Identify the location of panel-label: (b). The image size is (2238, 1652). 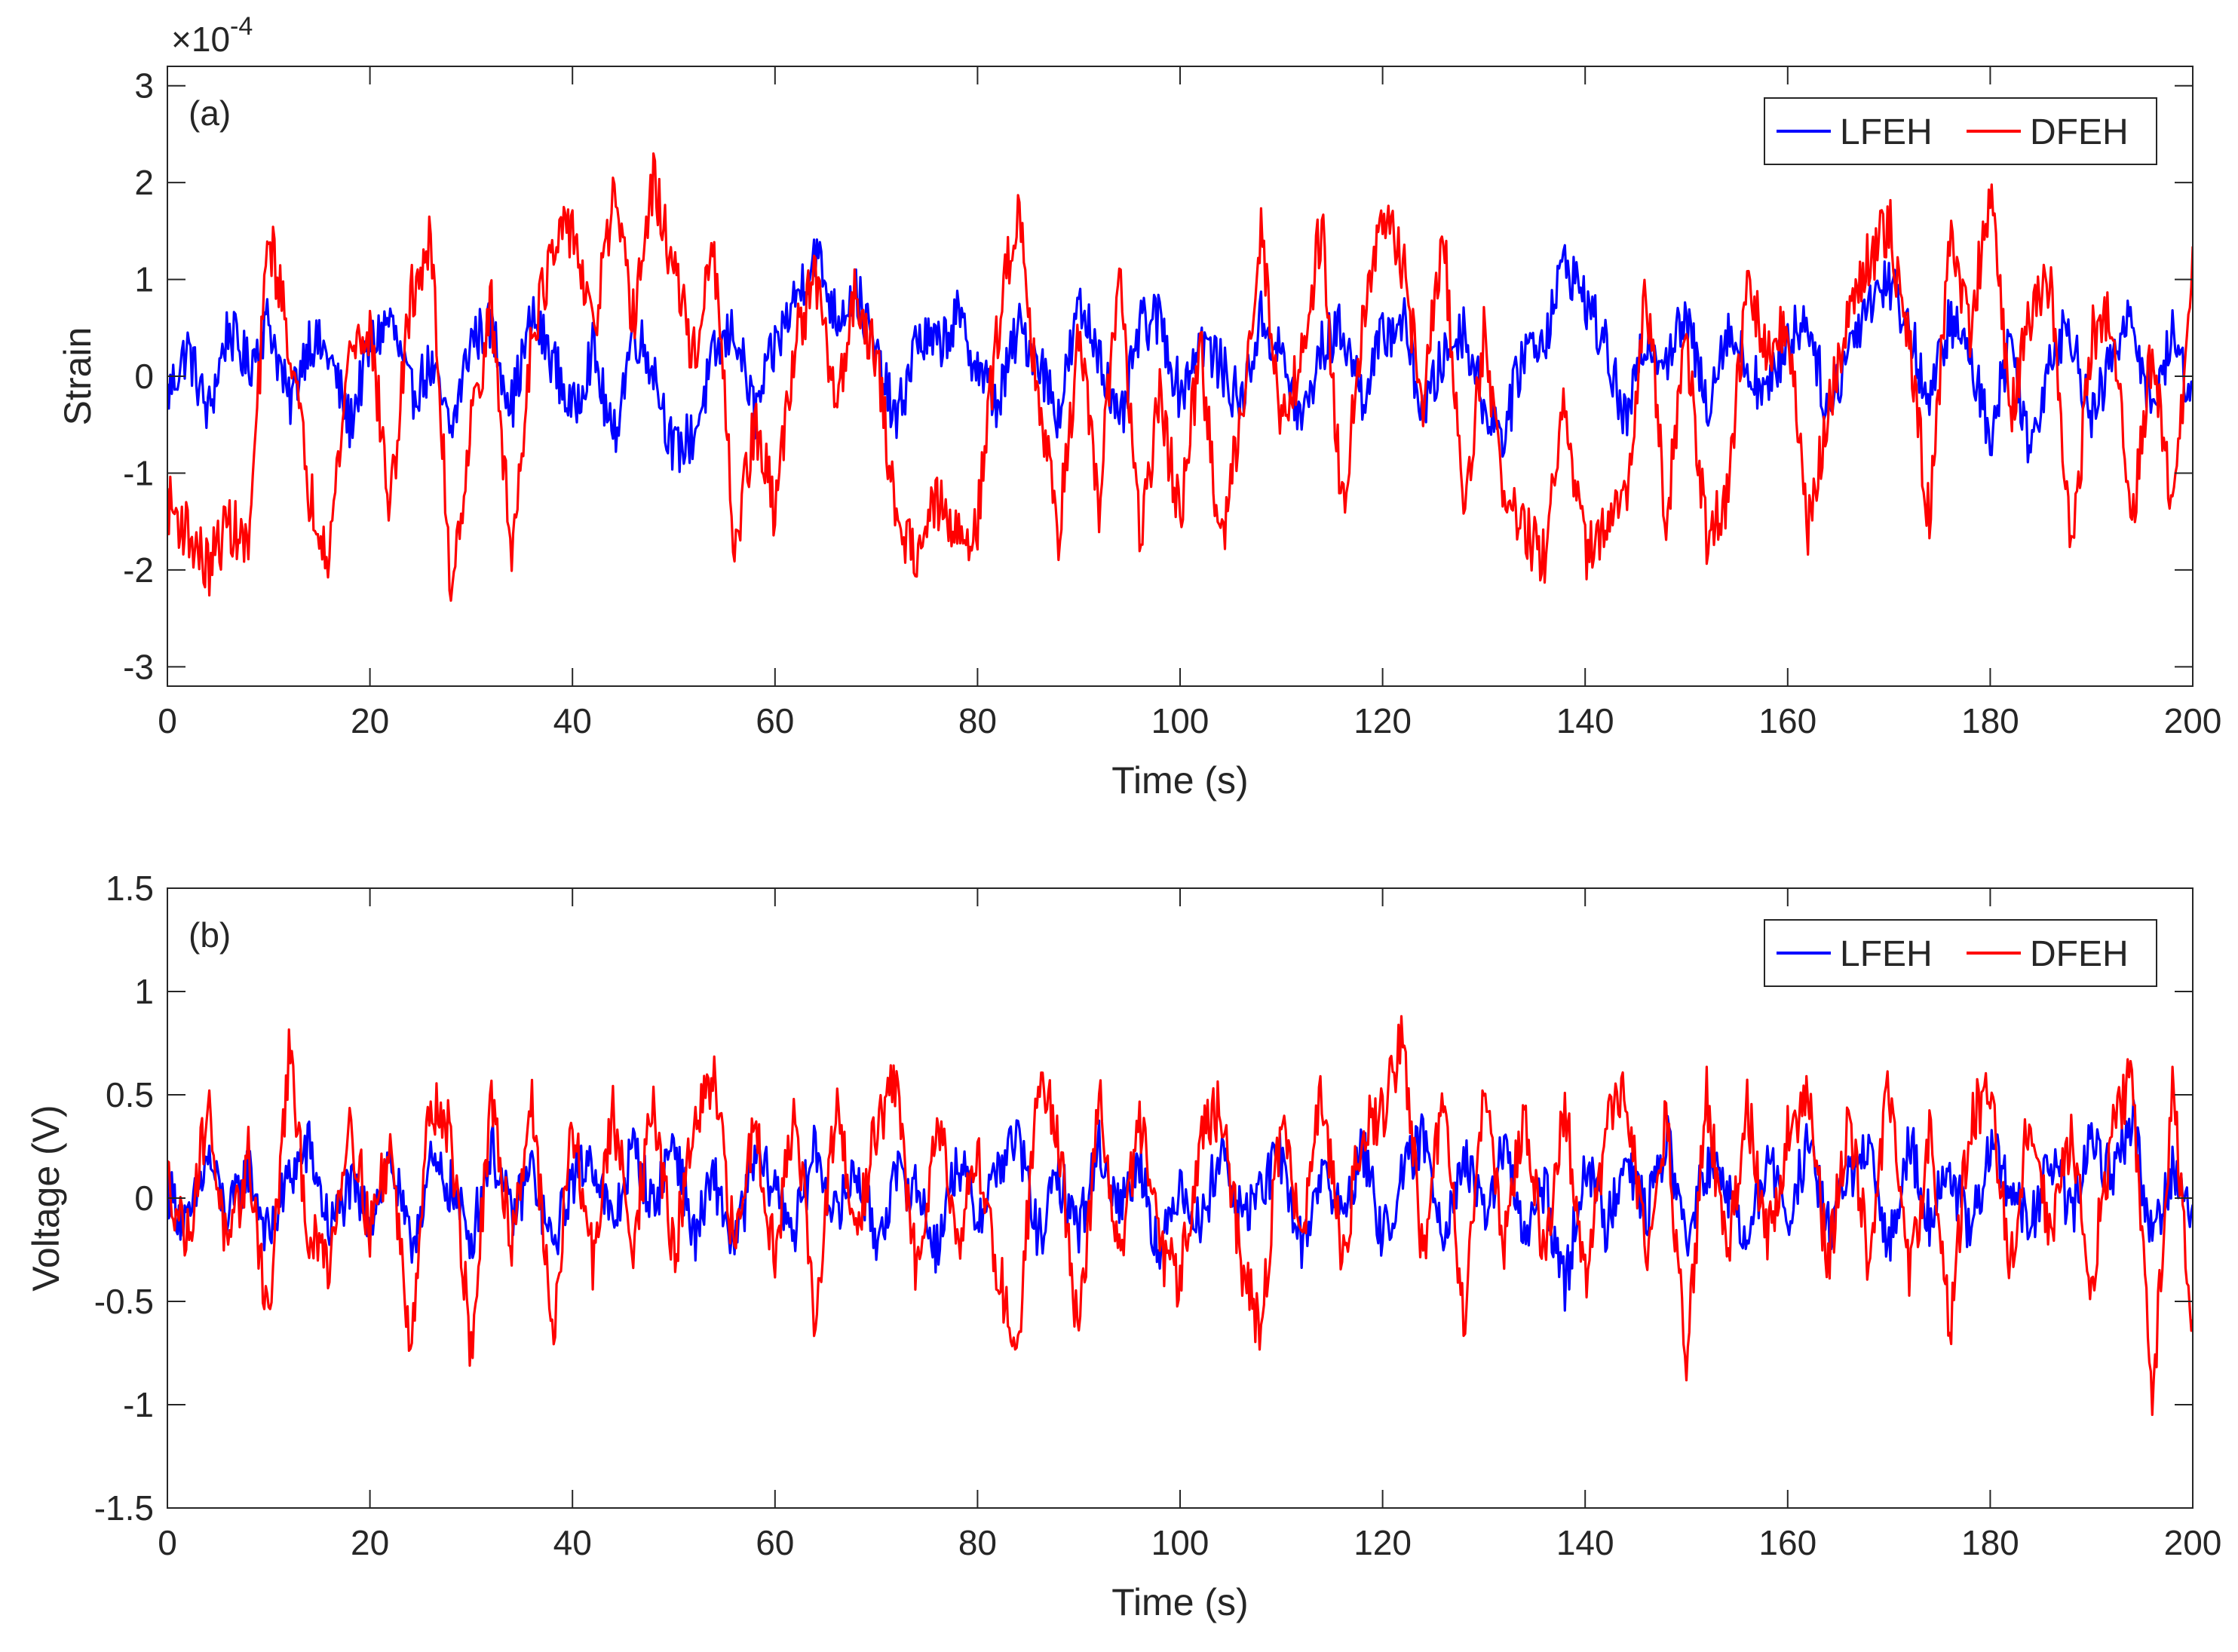
(210, 935).